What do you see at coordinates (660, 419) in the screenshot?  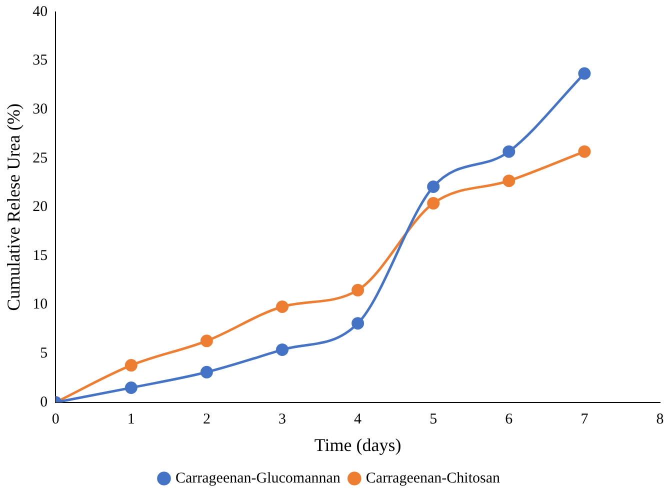 I see `x-tick-label: 8` at bounding box center [660, 419].